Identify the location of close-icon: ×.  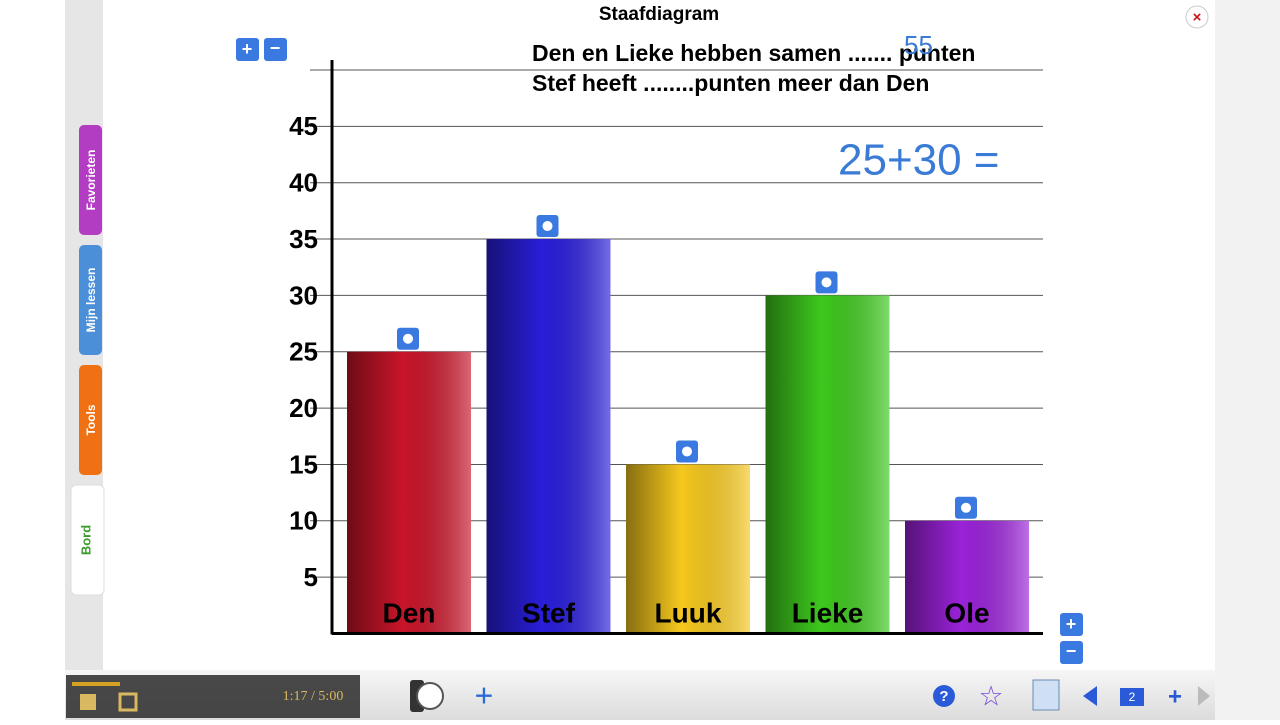
(1197, 17).